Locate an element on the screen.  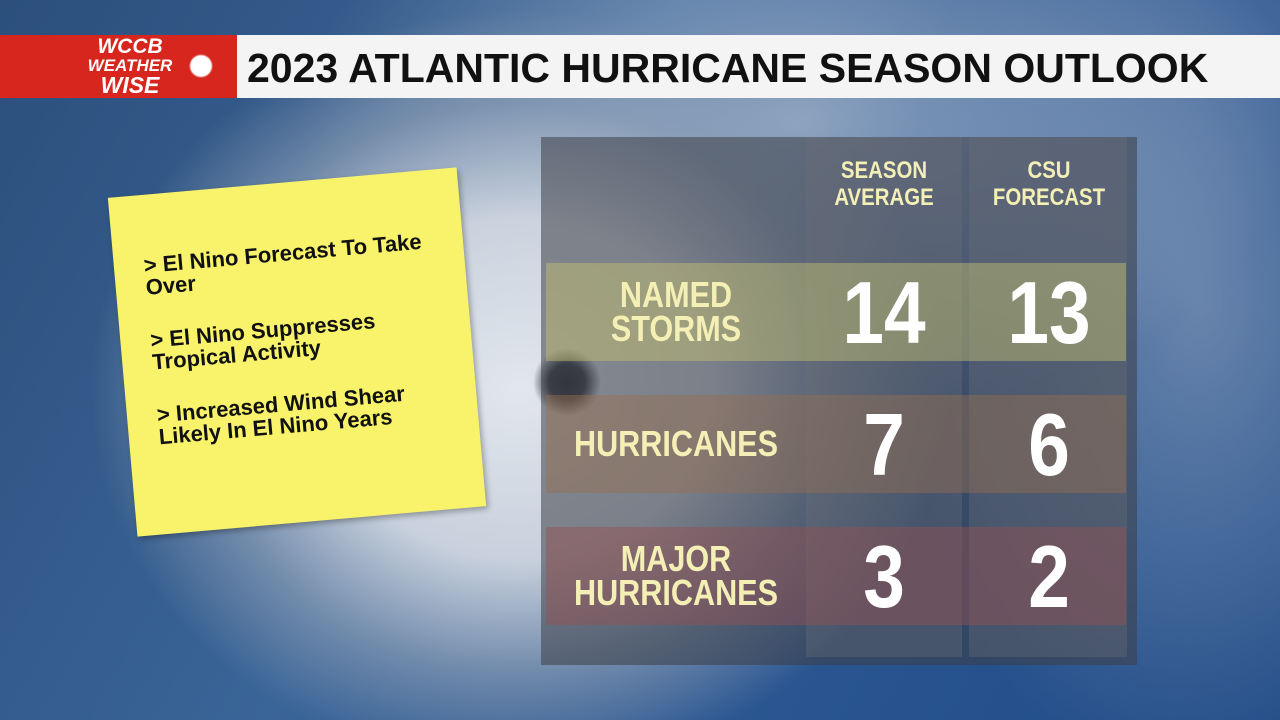
note-item: > El Nino Suppresses Tropical Activity is located at coordinates (263, 341).